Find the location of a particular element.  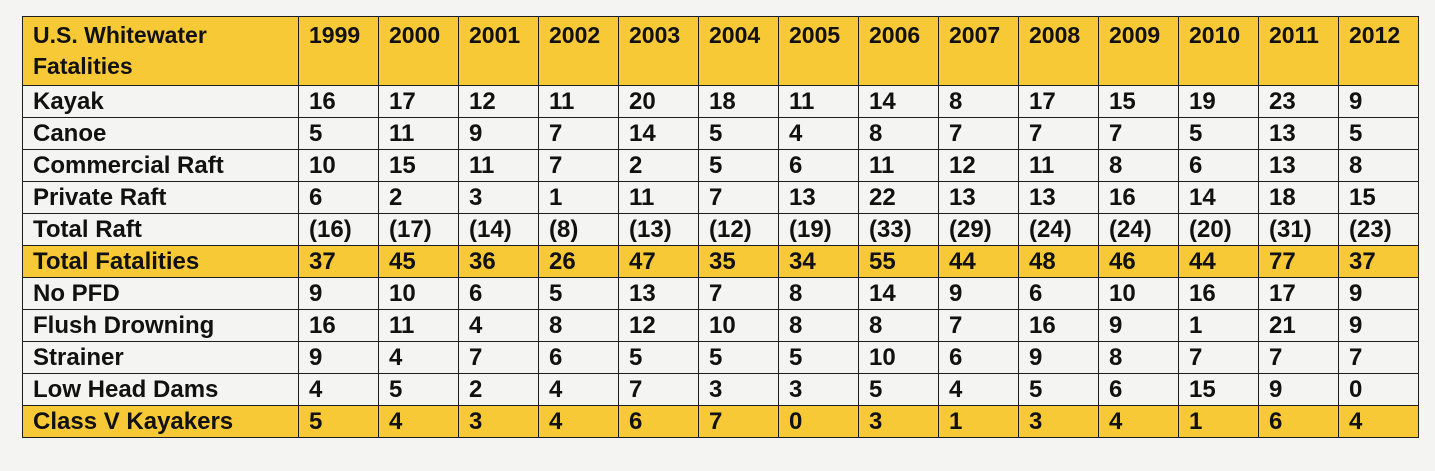

row-label: Flush Drowning is located at coordinates (160, 325).